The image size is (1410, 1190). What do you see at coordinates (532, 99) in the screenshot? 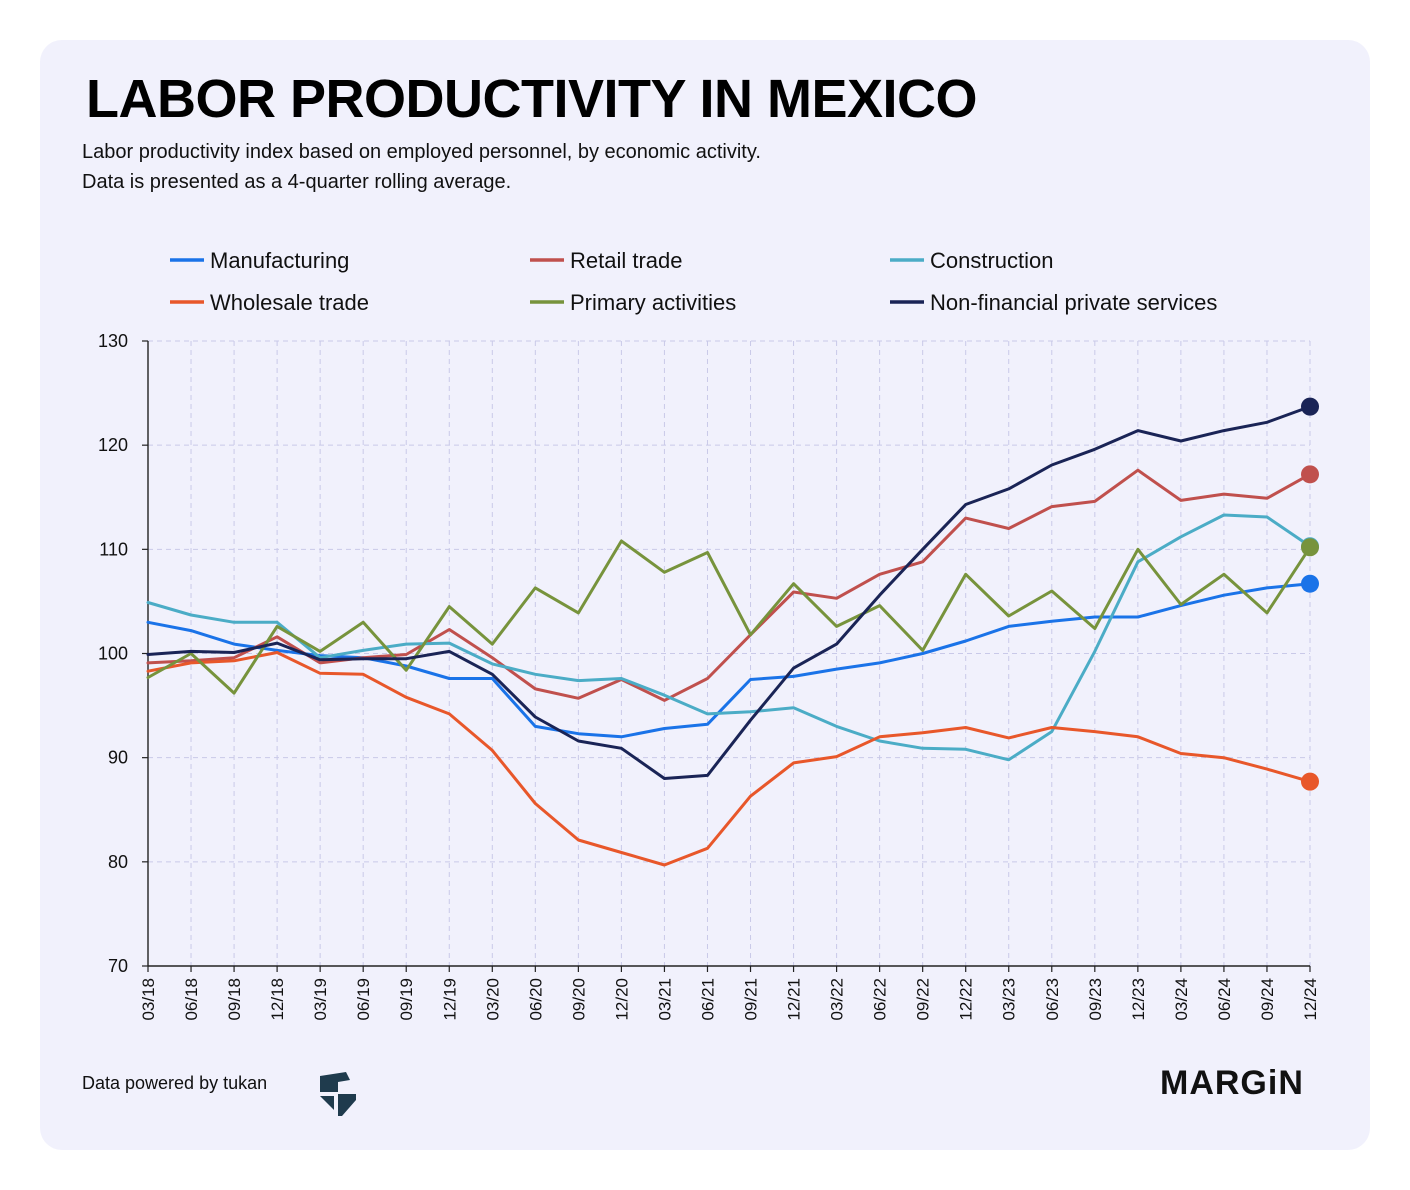
I see `page-title: LABOR PRODUCTIVITY IN MEXICO` at bounding box center [532, 99].